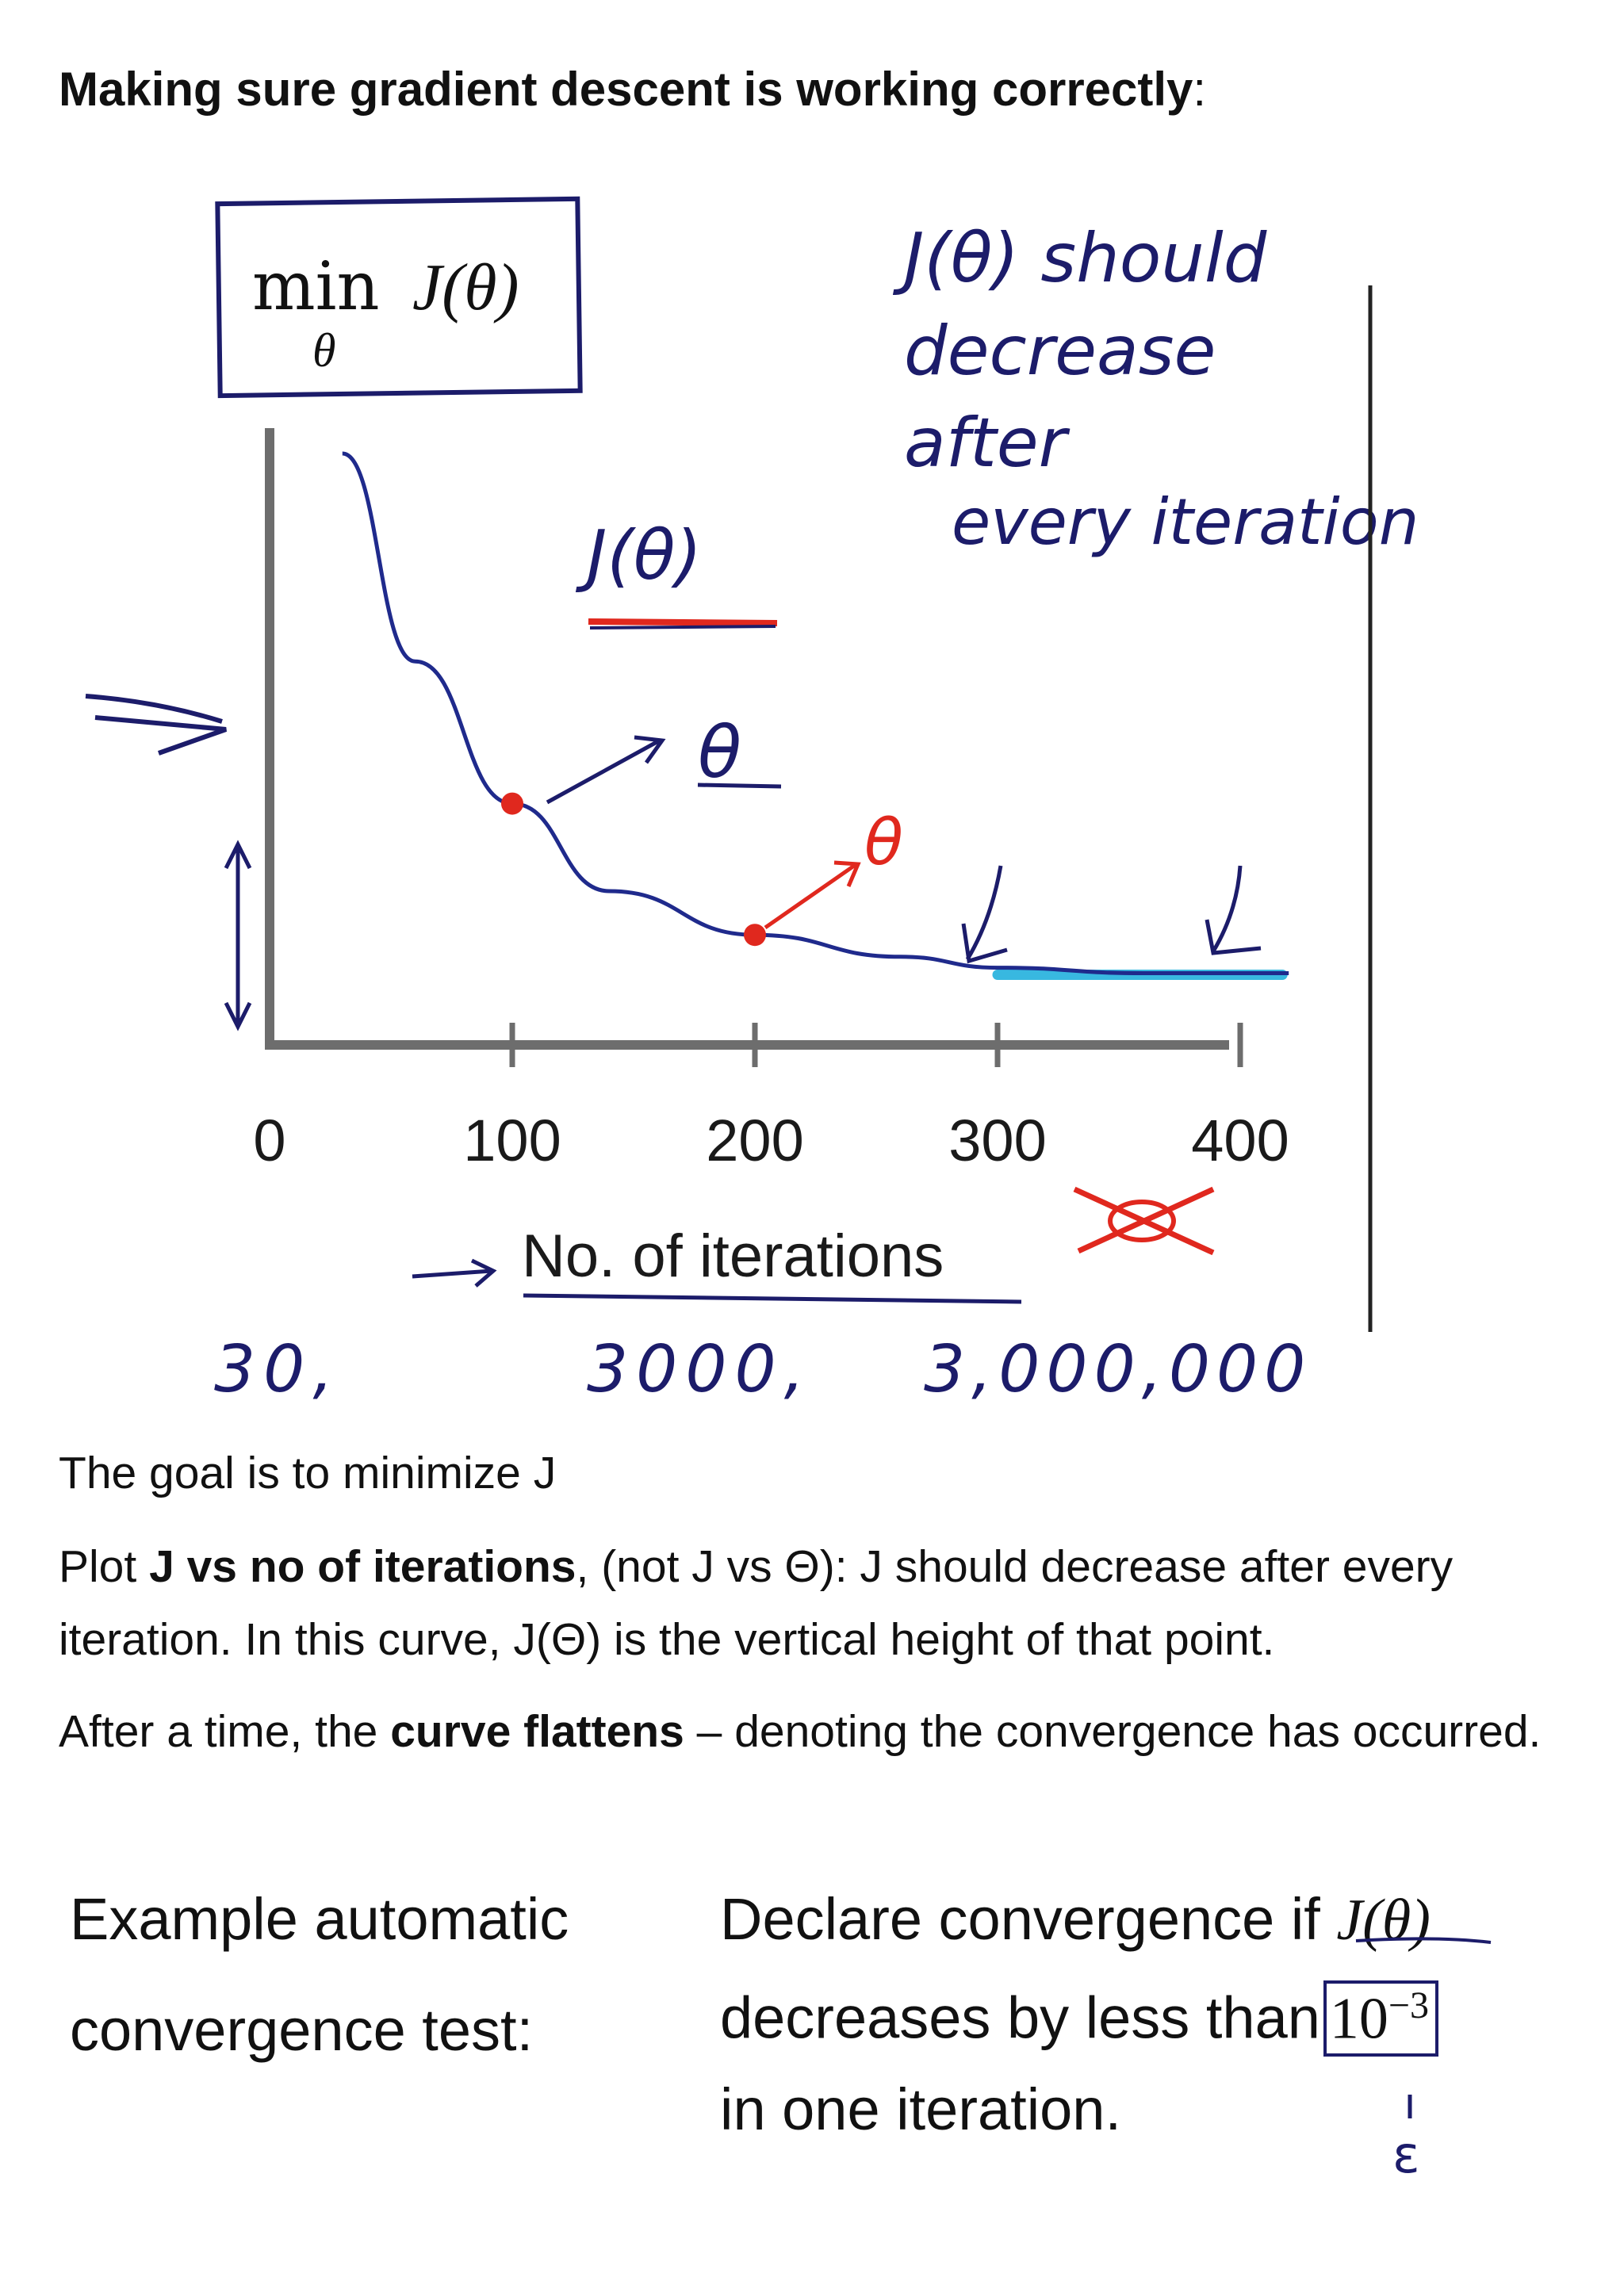 This screenshot has width=1624, height=2296. I want to click on theta-note-1: θ, so click(719, 753).